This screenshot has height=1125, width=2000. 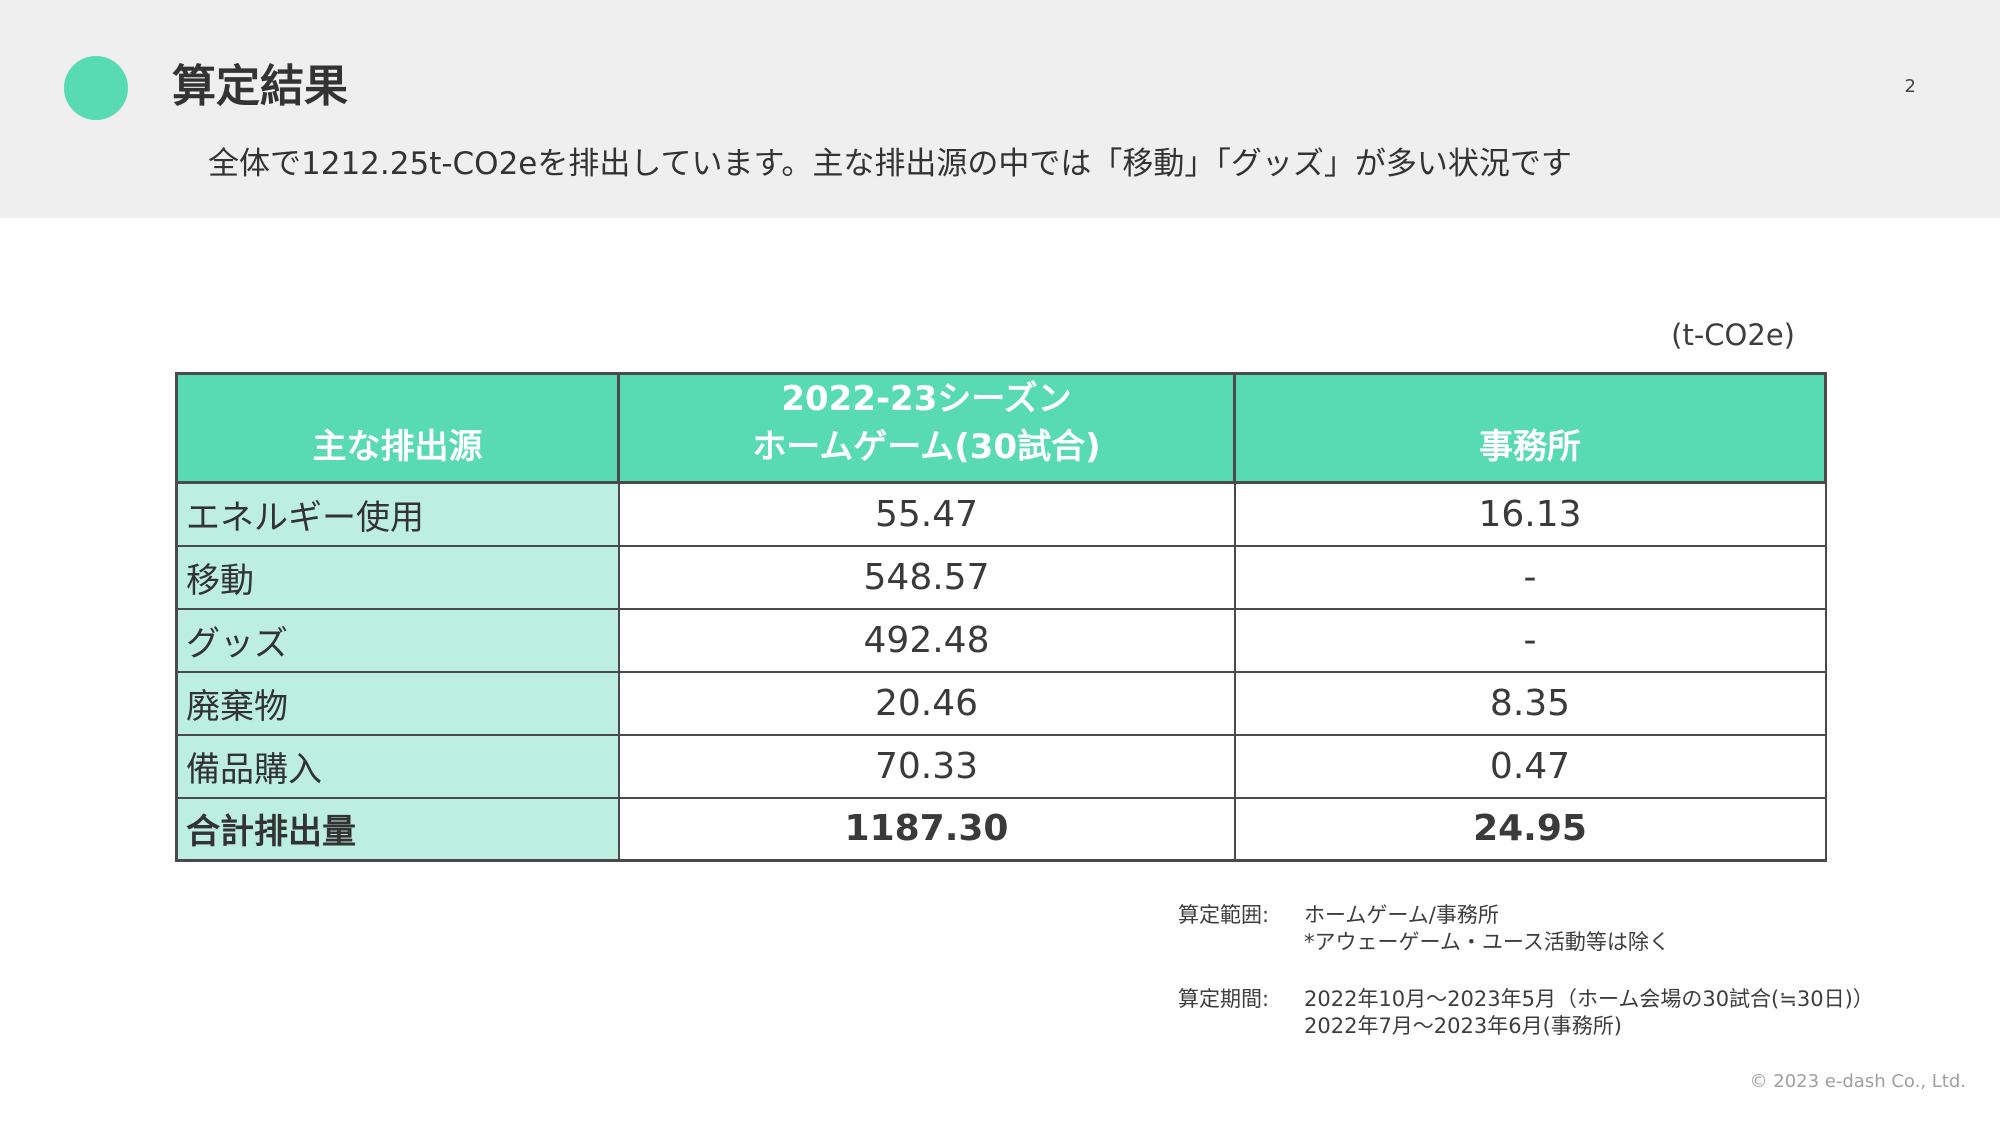 I want to click on table-row: グッズ 492.48 -, so click(x=1001, y=640).